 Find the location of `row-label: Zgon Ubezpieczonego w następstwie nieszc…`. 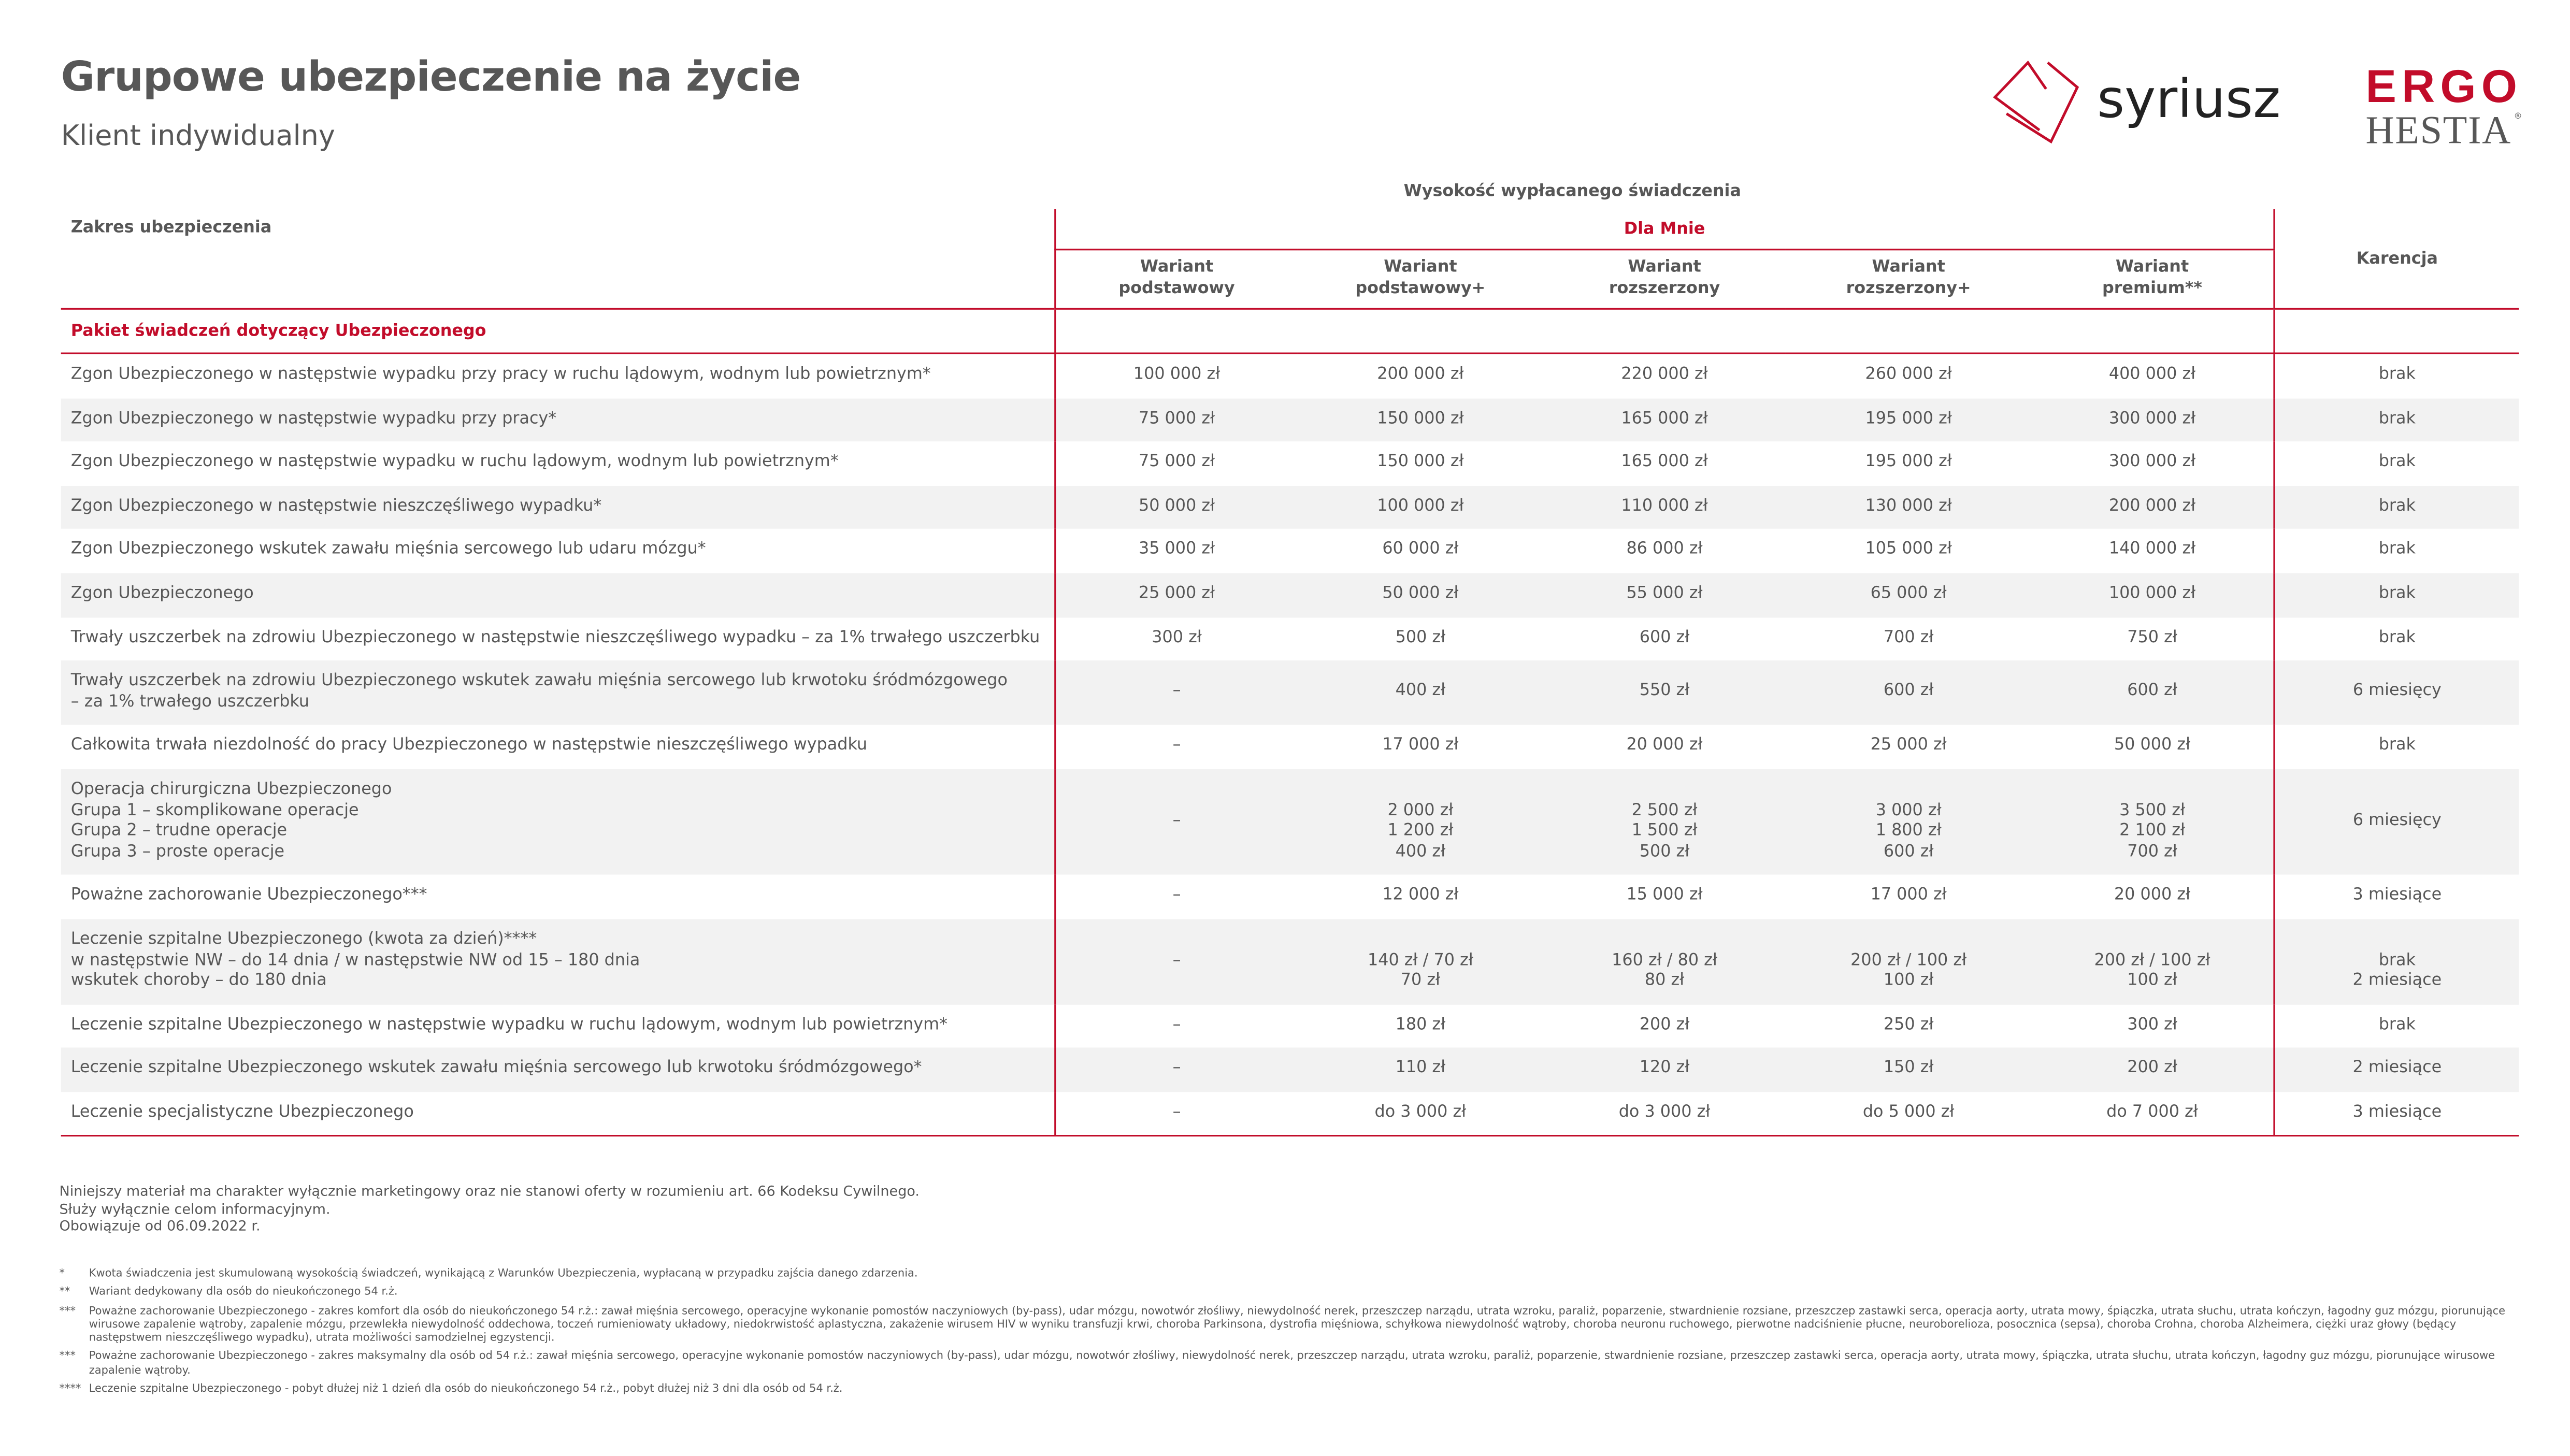

row-label: Zgon Ubezpieczonego w następstwie nieszc… is located at coordinates (558, 507).